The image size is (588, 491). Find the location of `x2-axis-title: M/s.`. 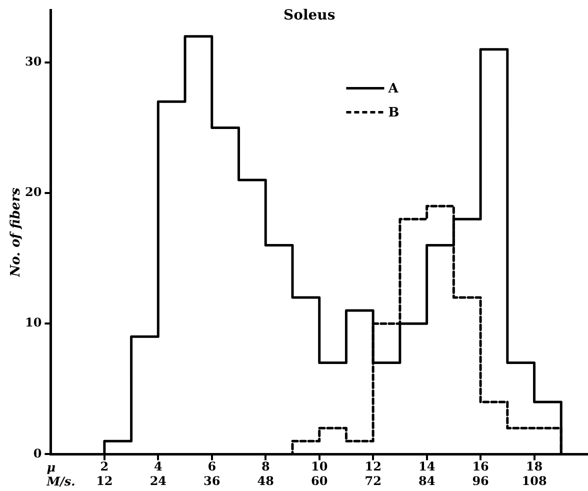

x2-axis-title: M/s. is located at coordinates (61, 481).